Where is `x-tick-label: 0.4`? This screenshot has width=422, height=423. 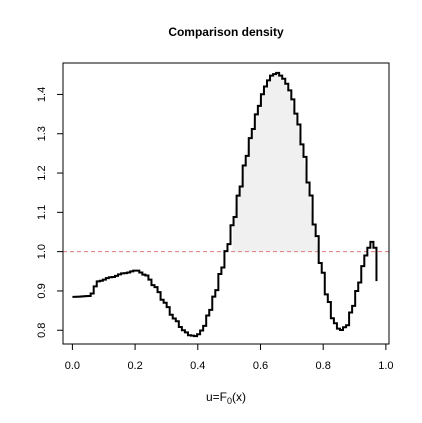
x-tick-label: 0.4 is located at coordinates (197, 366).